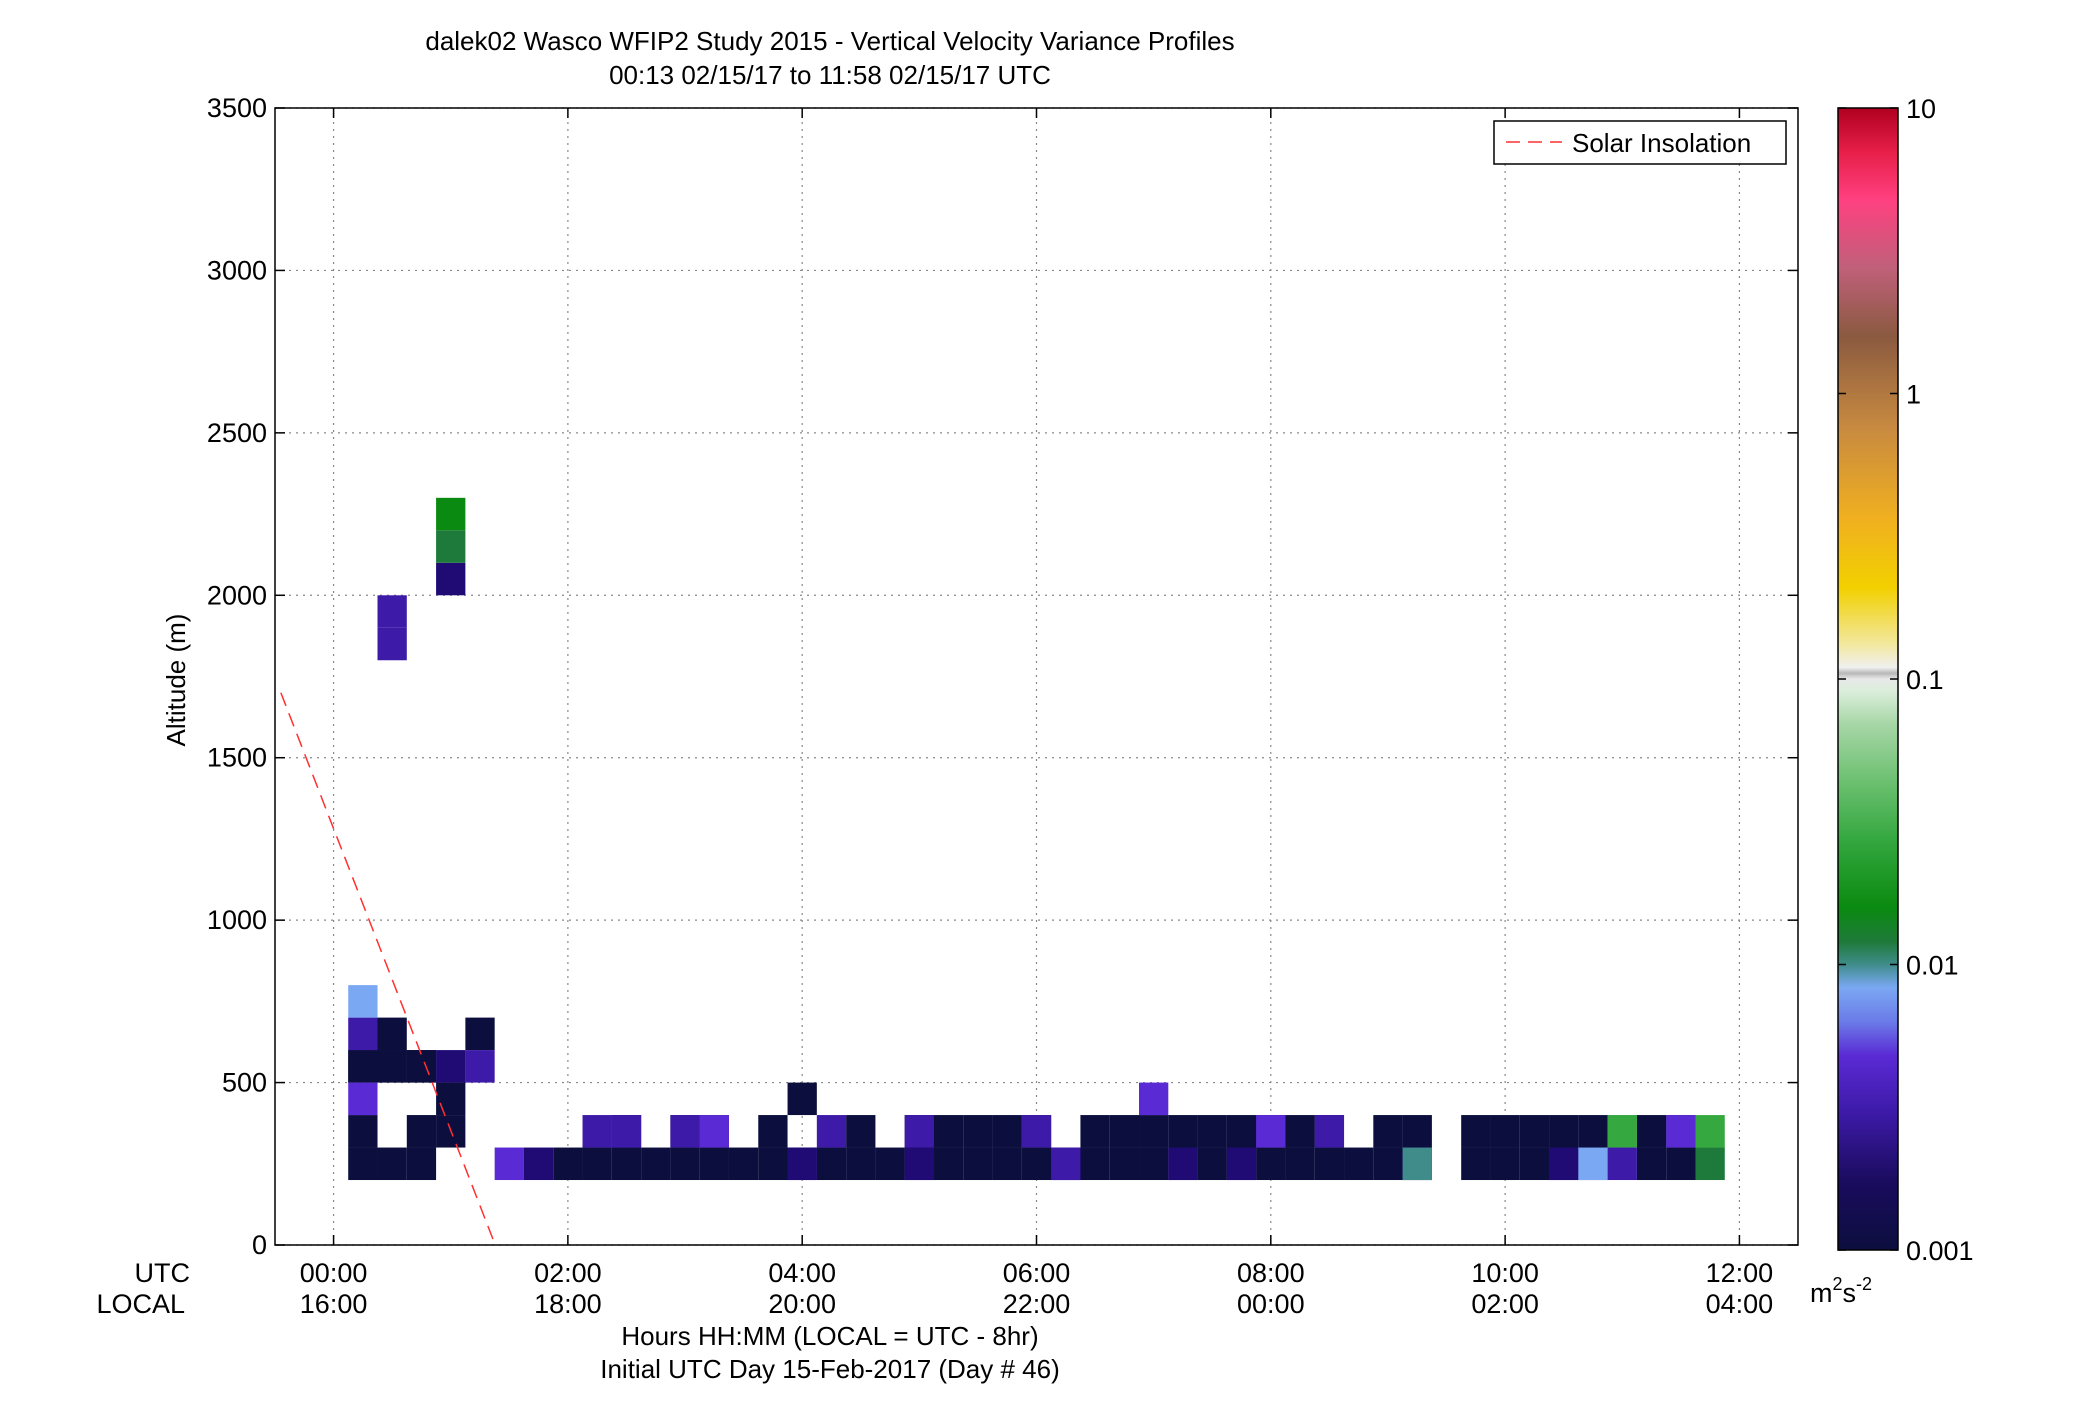 This screenshot has width=2098, height=1425. Describe the element at coordinates (259, 1245) in the screenshot. I see `y-tick-label: 0` at that location.